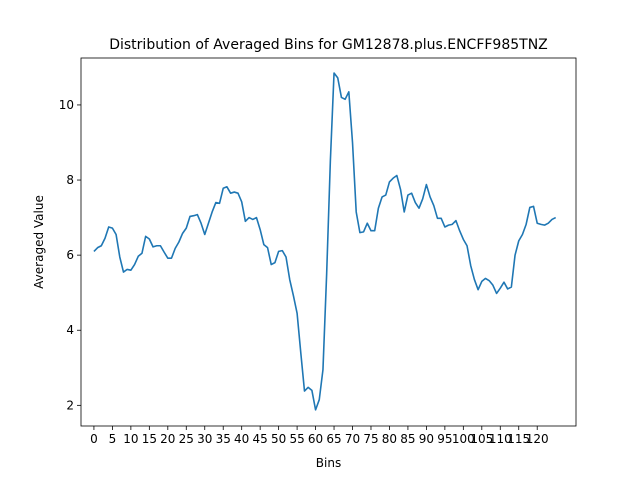  I want to click on x-tick-label: 95, so click(444, 439).